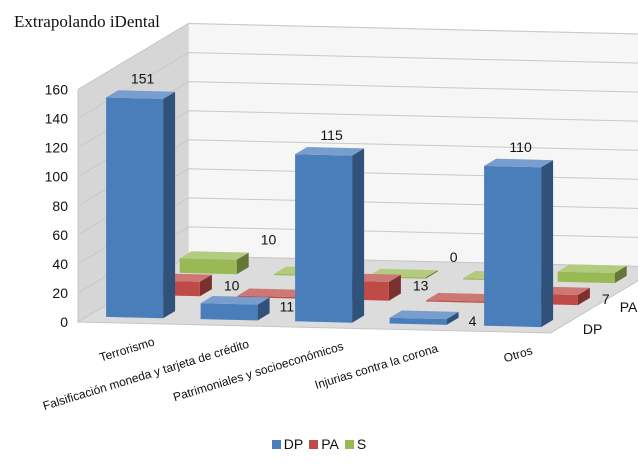 The width and height of the screenshot is (638, 473). I want to click on bar-dp-1: 11, so click(247, 308).